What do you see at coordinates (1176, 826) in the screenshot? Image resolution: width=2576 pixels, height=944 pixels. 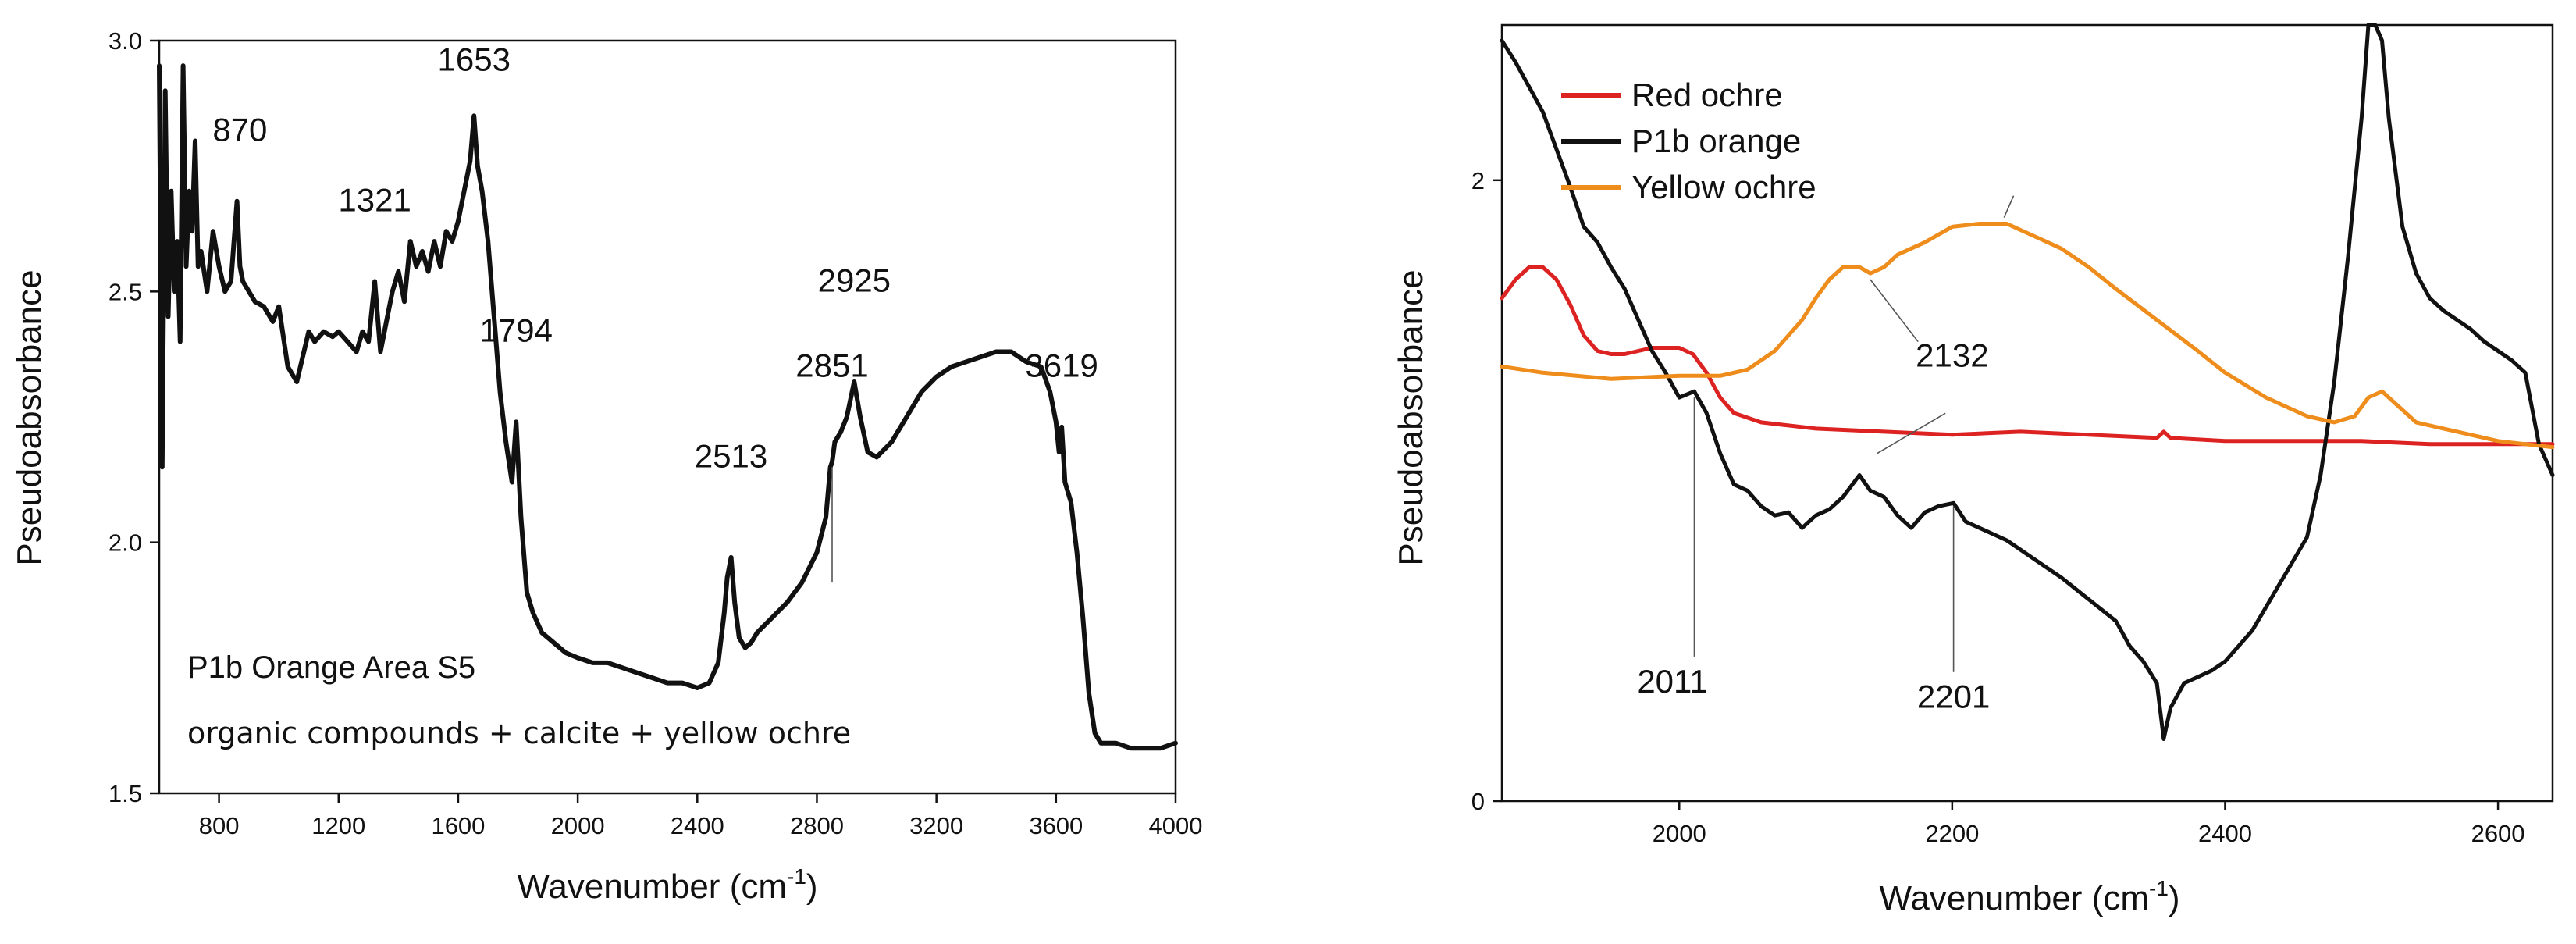 I see `left-x-tick-label: 4000` at bounding box center [1176, 826].